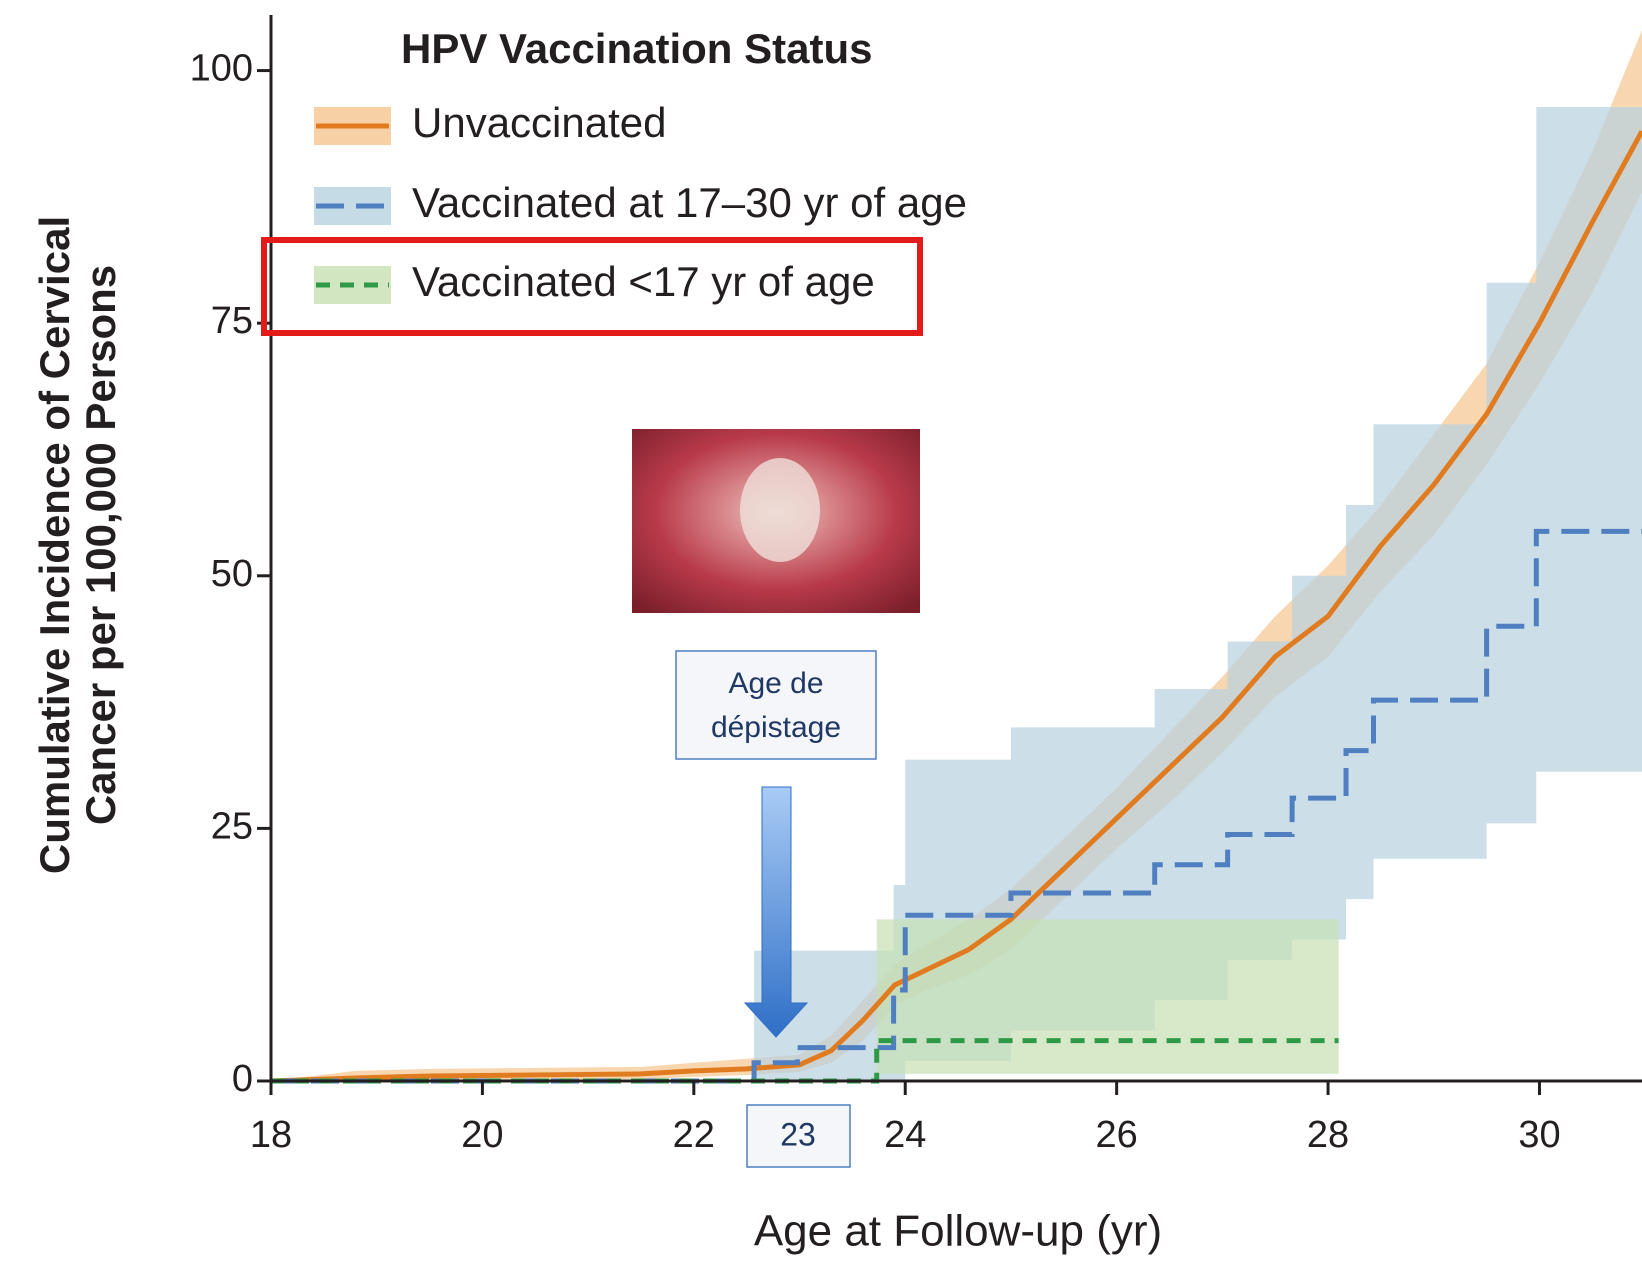 Image resolution: width=1642 pixels, height=1263 pixels. I want to click on x-tick-label: 30, so click(1539, 1135).